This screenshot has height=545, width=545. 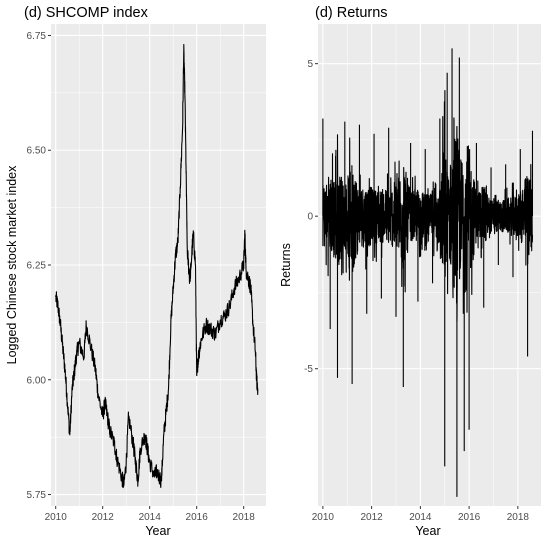 What do you see at coordinates (286, 265) in the screenshot?
I see `y-axis-label-returns: Returns` at bounding box center [286, 265].